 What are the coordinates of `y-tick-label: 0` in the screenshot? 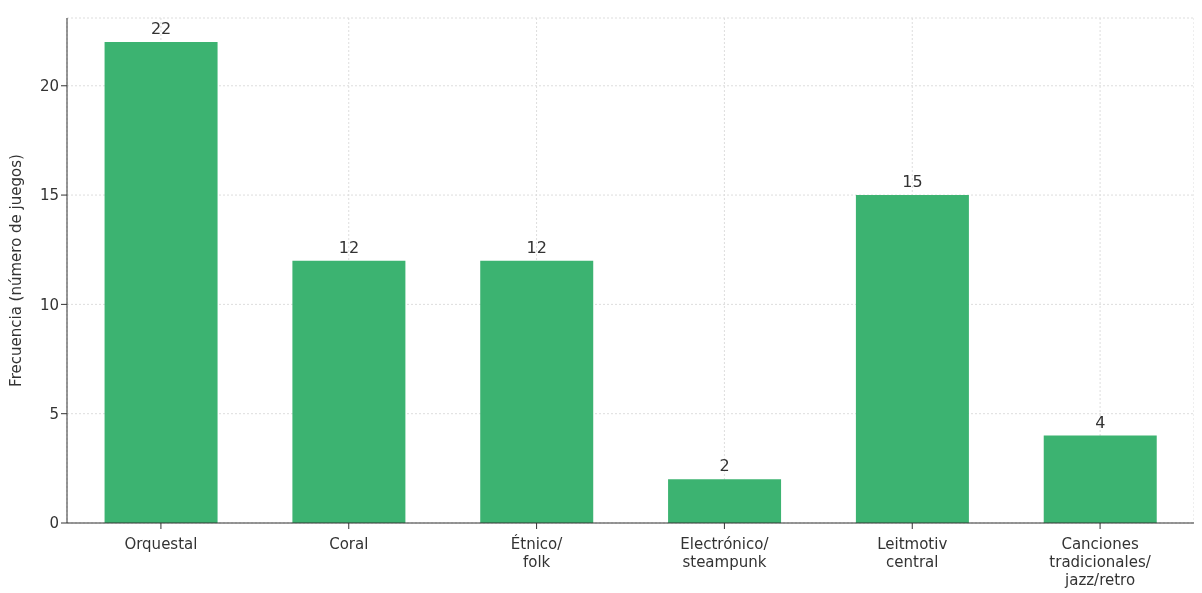 It's located at (54, 523).